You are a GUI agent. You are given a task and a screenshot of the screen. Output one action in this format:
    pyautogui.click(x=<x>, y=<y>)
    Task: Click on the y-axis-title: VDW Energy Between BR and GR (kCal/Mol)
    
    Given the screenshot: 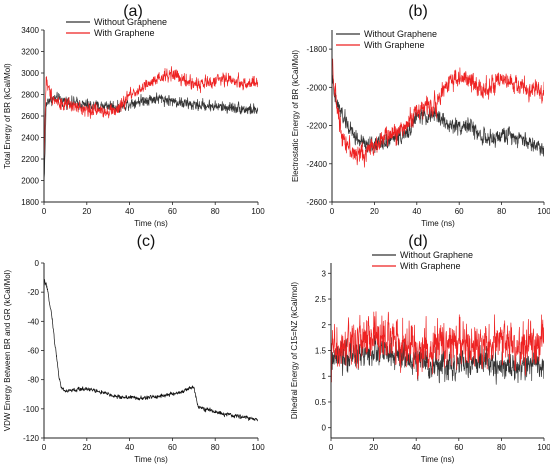 What is the action you would take?
    pyautogui.click(x=7, y=350)
    